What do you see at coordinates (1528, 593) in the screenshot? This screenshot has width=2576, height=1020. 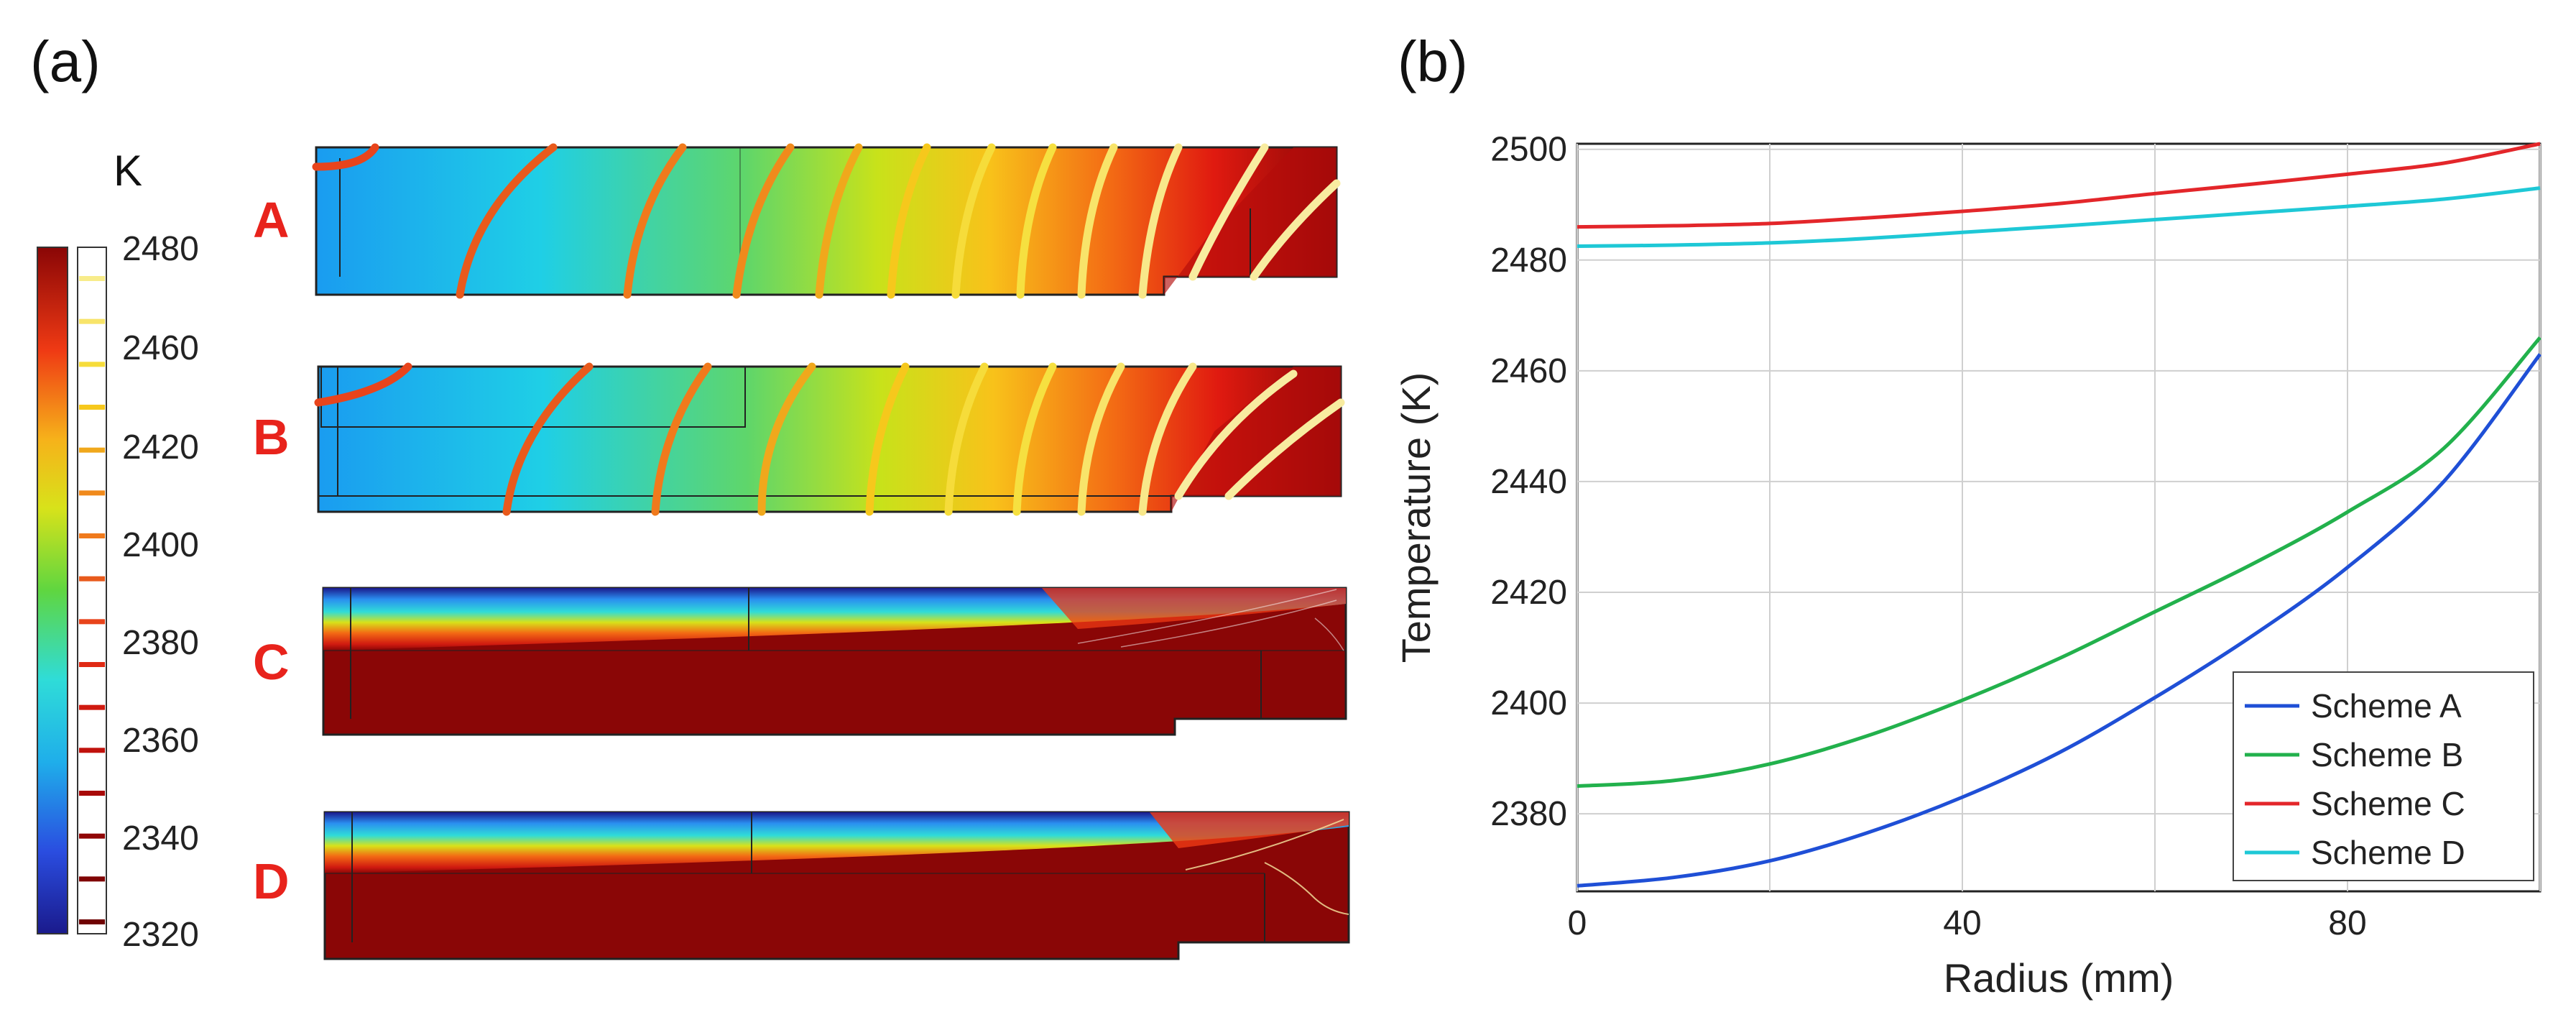 I see `y-tick-2420: 2420` at bounding box center [1528, 593].